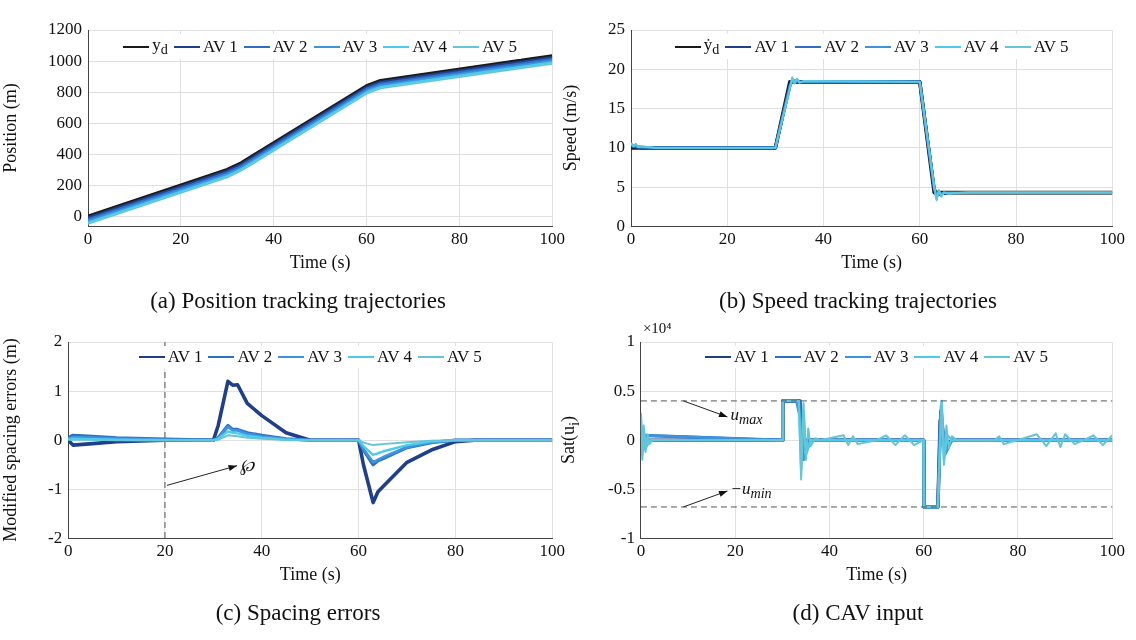  Describe the element at coordinates (69, 153) in the screenshot. I see `y-tick-label: 400` at that location.